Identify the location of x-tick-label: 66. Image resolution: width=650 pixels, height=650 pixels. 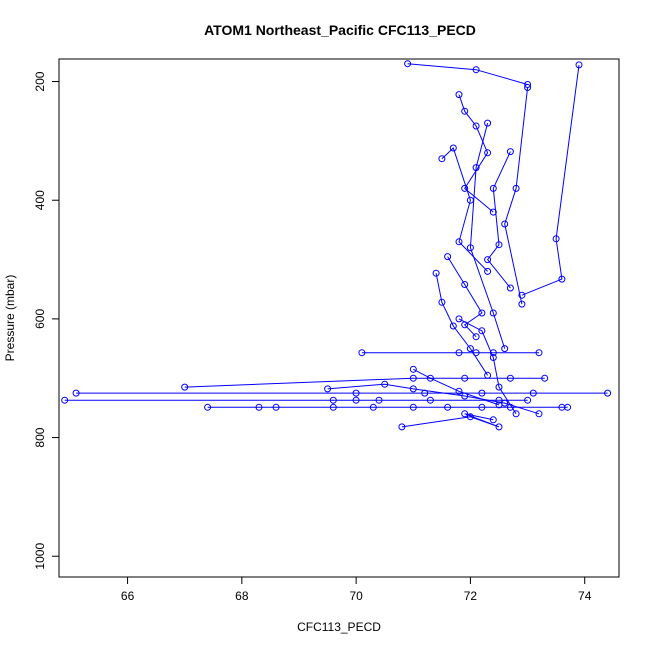
(128, 596).